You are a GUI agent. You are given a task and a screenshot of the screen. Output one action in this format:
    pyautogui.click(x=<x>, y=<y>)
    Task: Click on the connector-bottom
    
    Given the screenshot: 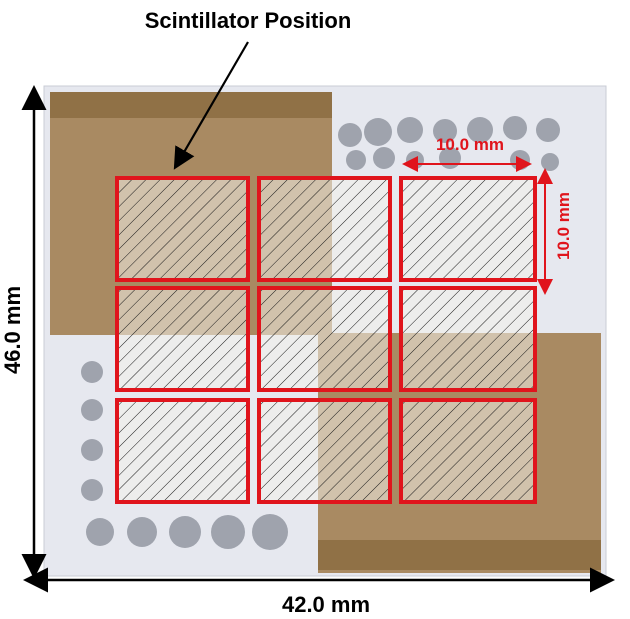 What is the action you would take?
    pyautogui.click(x=459, y=555)
    